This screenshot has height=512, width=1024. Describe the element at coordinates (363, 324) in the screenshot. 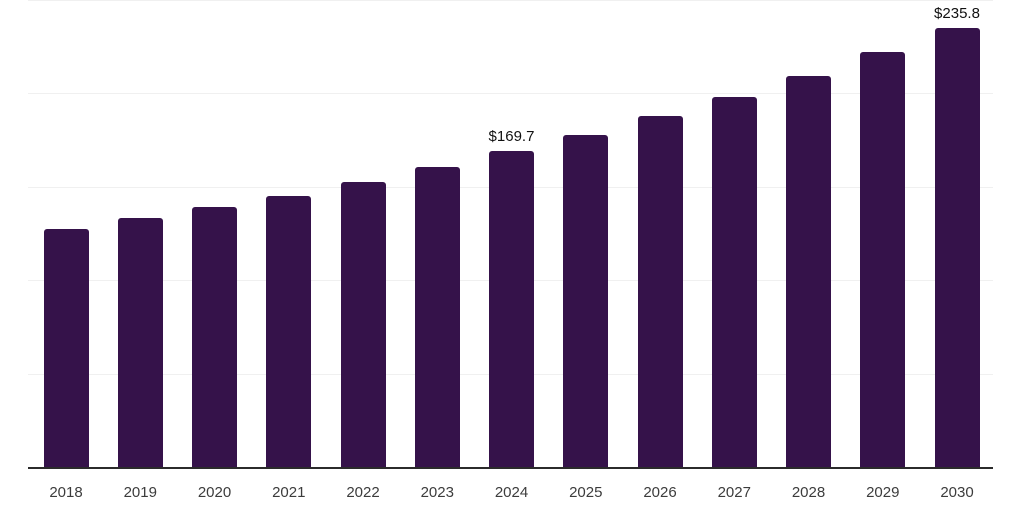

I see `bar-2022` at that location.